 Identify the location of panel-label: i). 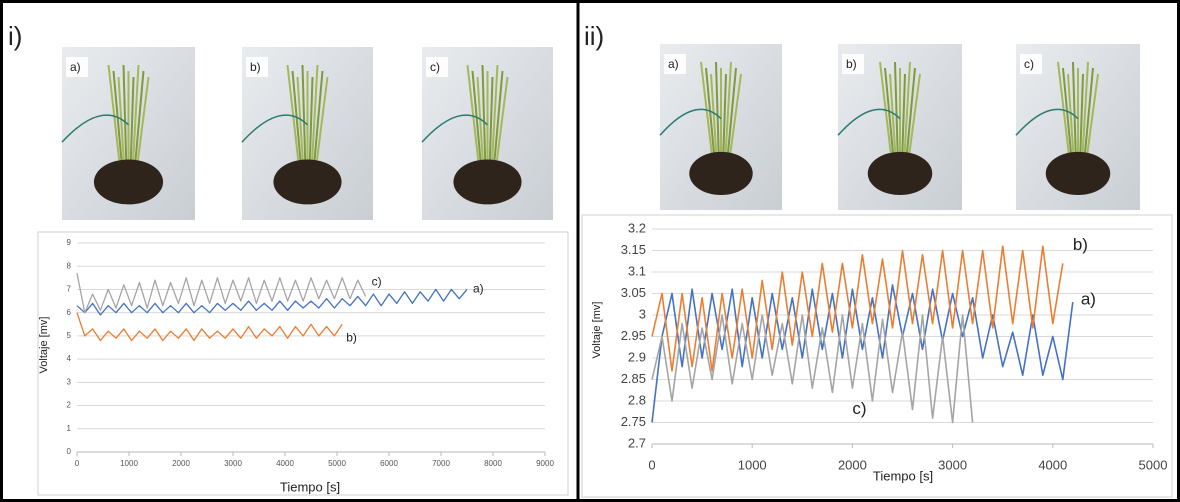
(15, 36).